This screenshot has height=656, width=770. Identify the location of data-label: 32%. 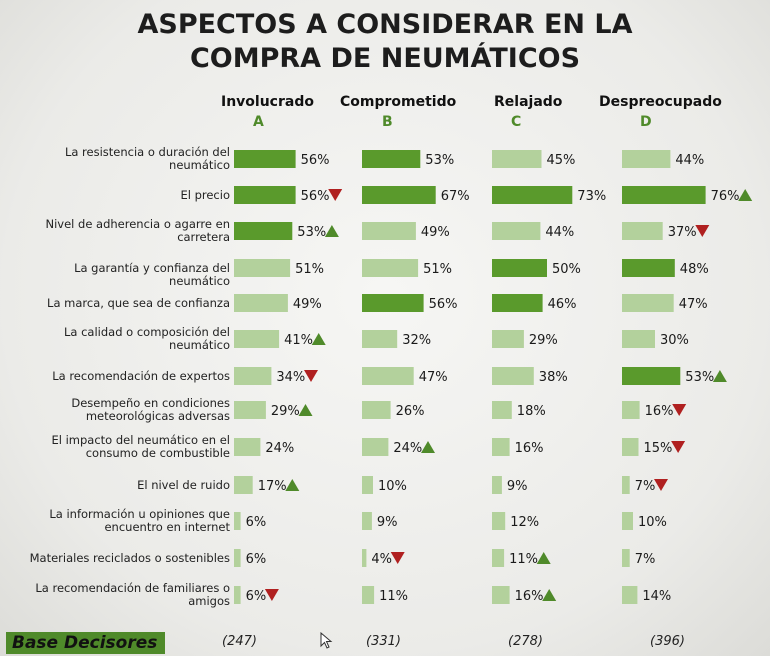
(416, 340).